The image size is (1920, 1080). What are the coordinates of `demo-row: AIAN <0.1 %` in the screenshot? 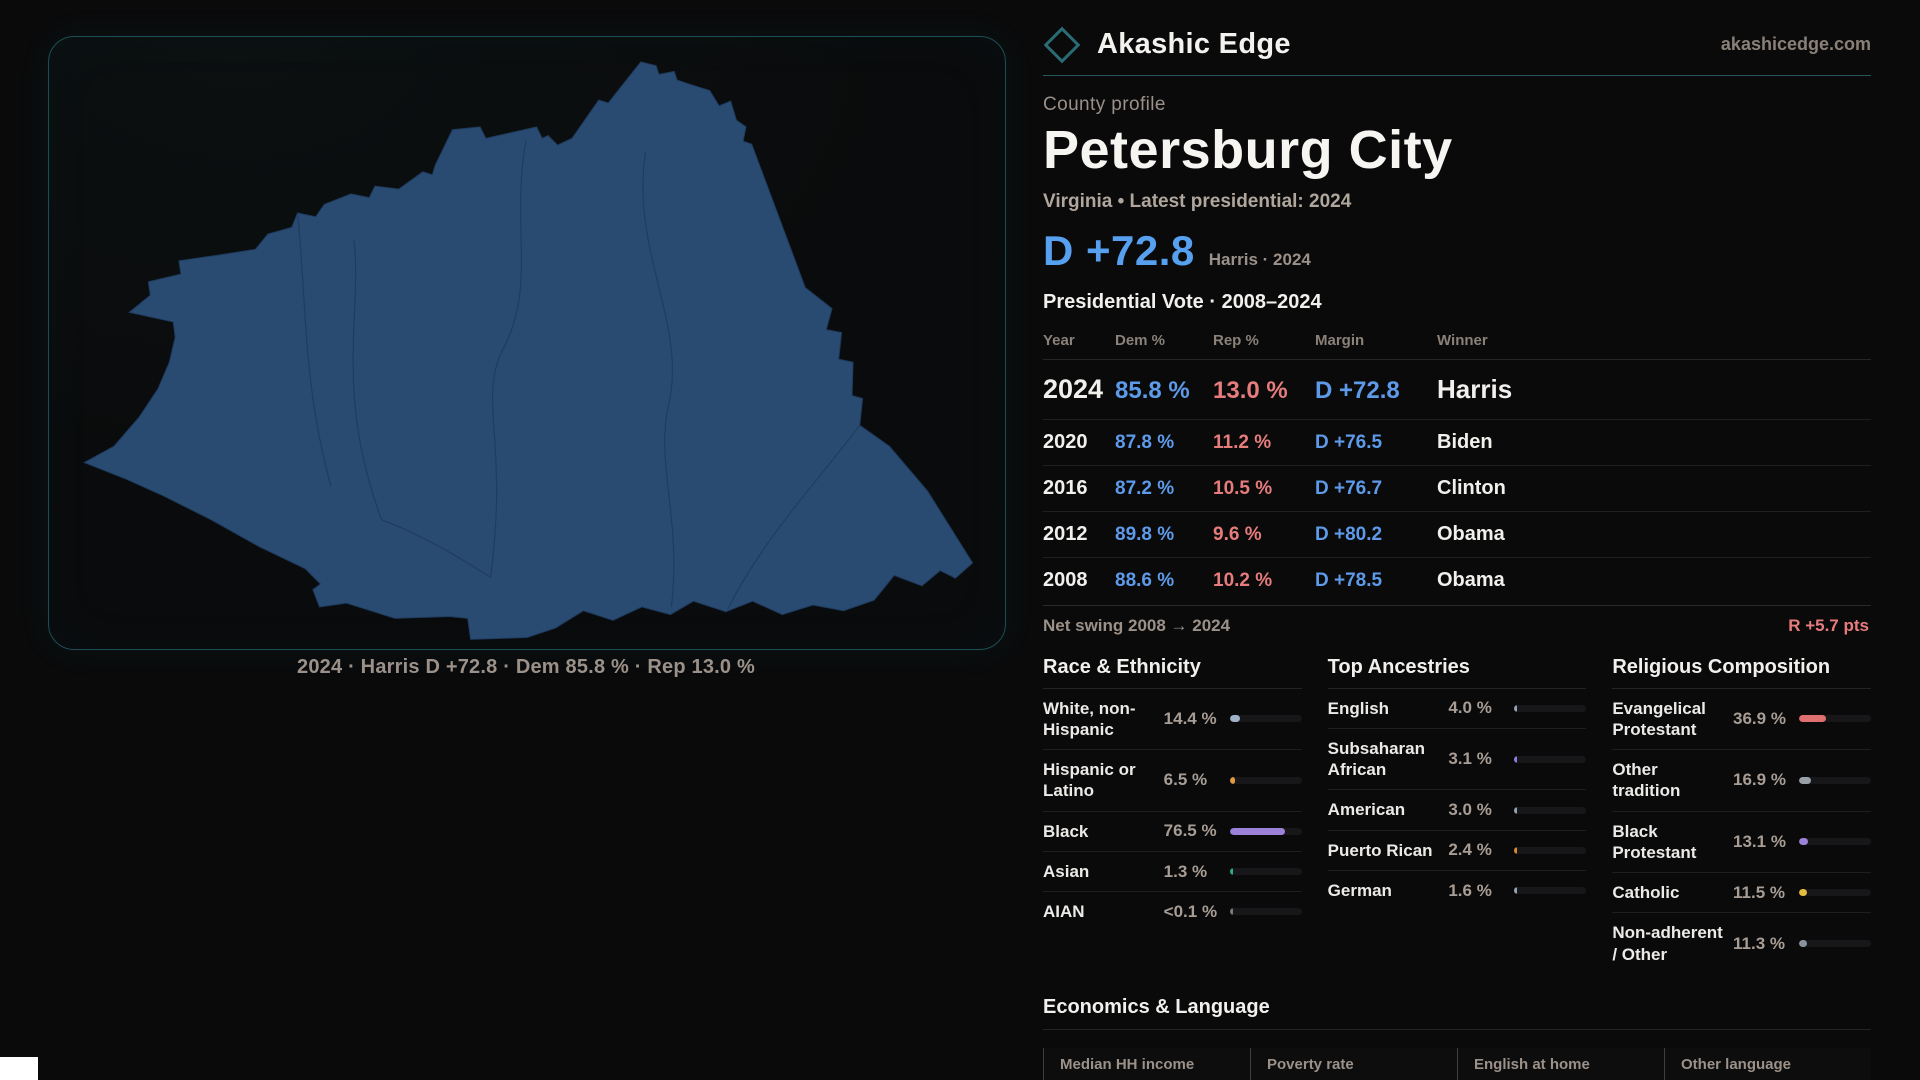 It's located at (1172, 911).